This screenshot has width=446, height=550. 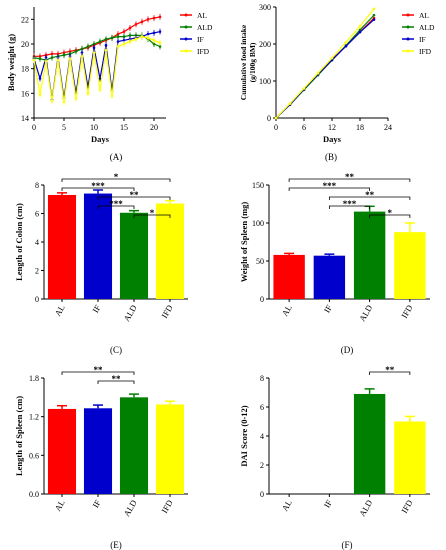 I want to click on x-tick-label: 5, so click(x=64, y=127).